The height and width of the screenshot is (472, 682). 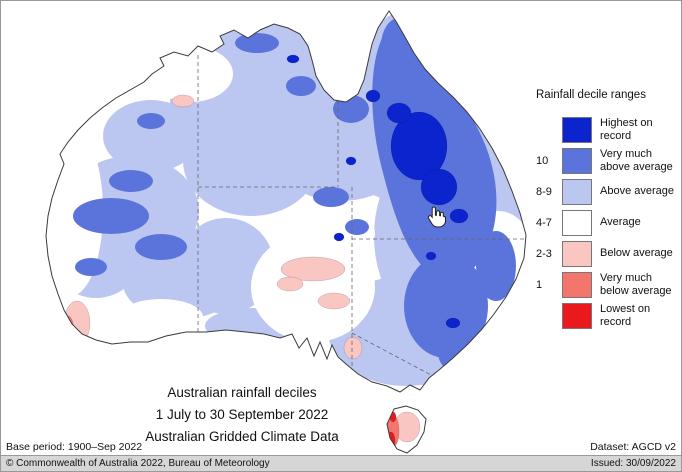 I want to click on legend-label: Lowest on record, so click(x=625, y=315).